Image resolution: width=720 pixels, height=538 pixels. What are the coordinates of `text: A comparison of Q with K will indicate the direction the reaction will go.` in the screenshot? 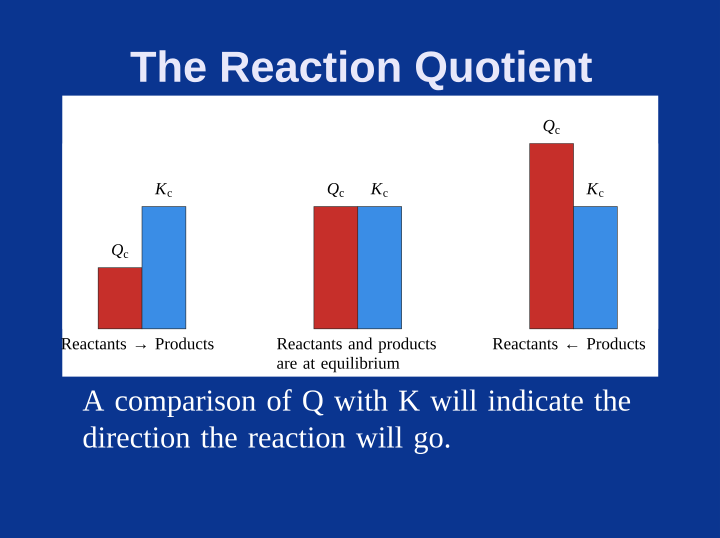 It's located at (356, 421).